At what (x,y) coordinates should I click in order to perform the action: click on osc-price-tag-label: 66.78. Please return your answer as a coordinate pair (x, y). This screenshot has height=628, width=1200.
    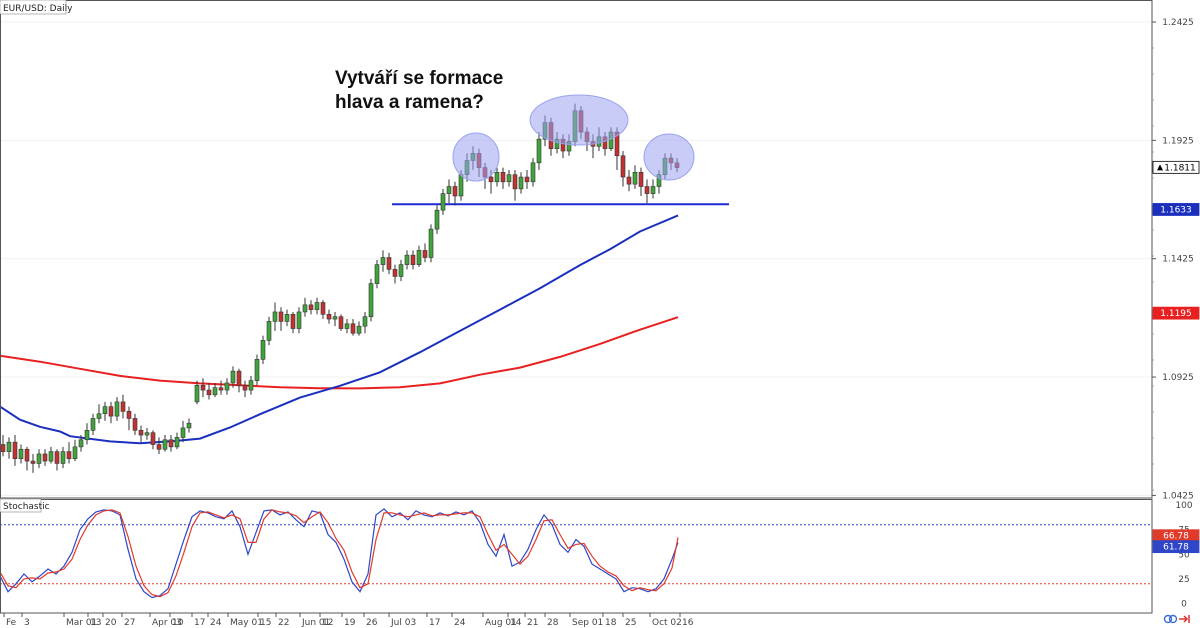
    Looking at the image, I should click on (1176, 537).